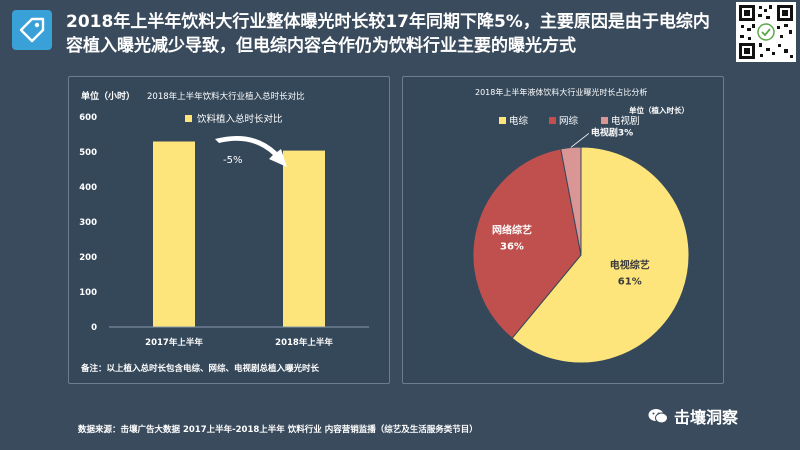 The image size is (800, 450). I want to click on y-tick-label: 200, so click(88, 258).